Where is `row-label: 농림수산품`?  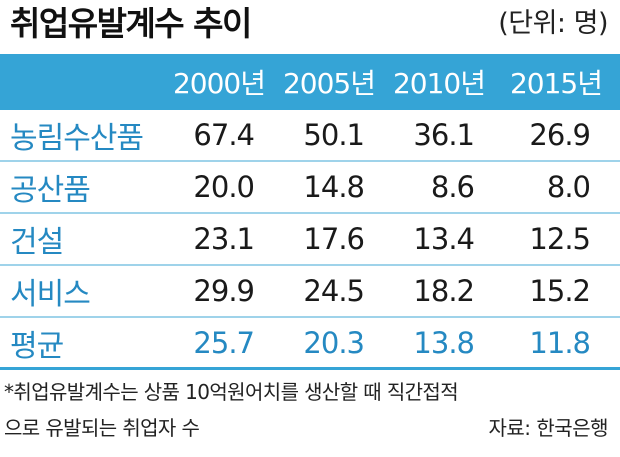
row-label: 농림수산품 is located at coordinates (77, 138).